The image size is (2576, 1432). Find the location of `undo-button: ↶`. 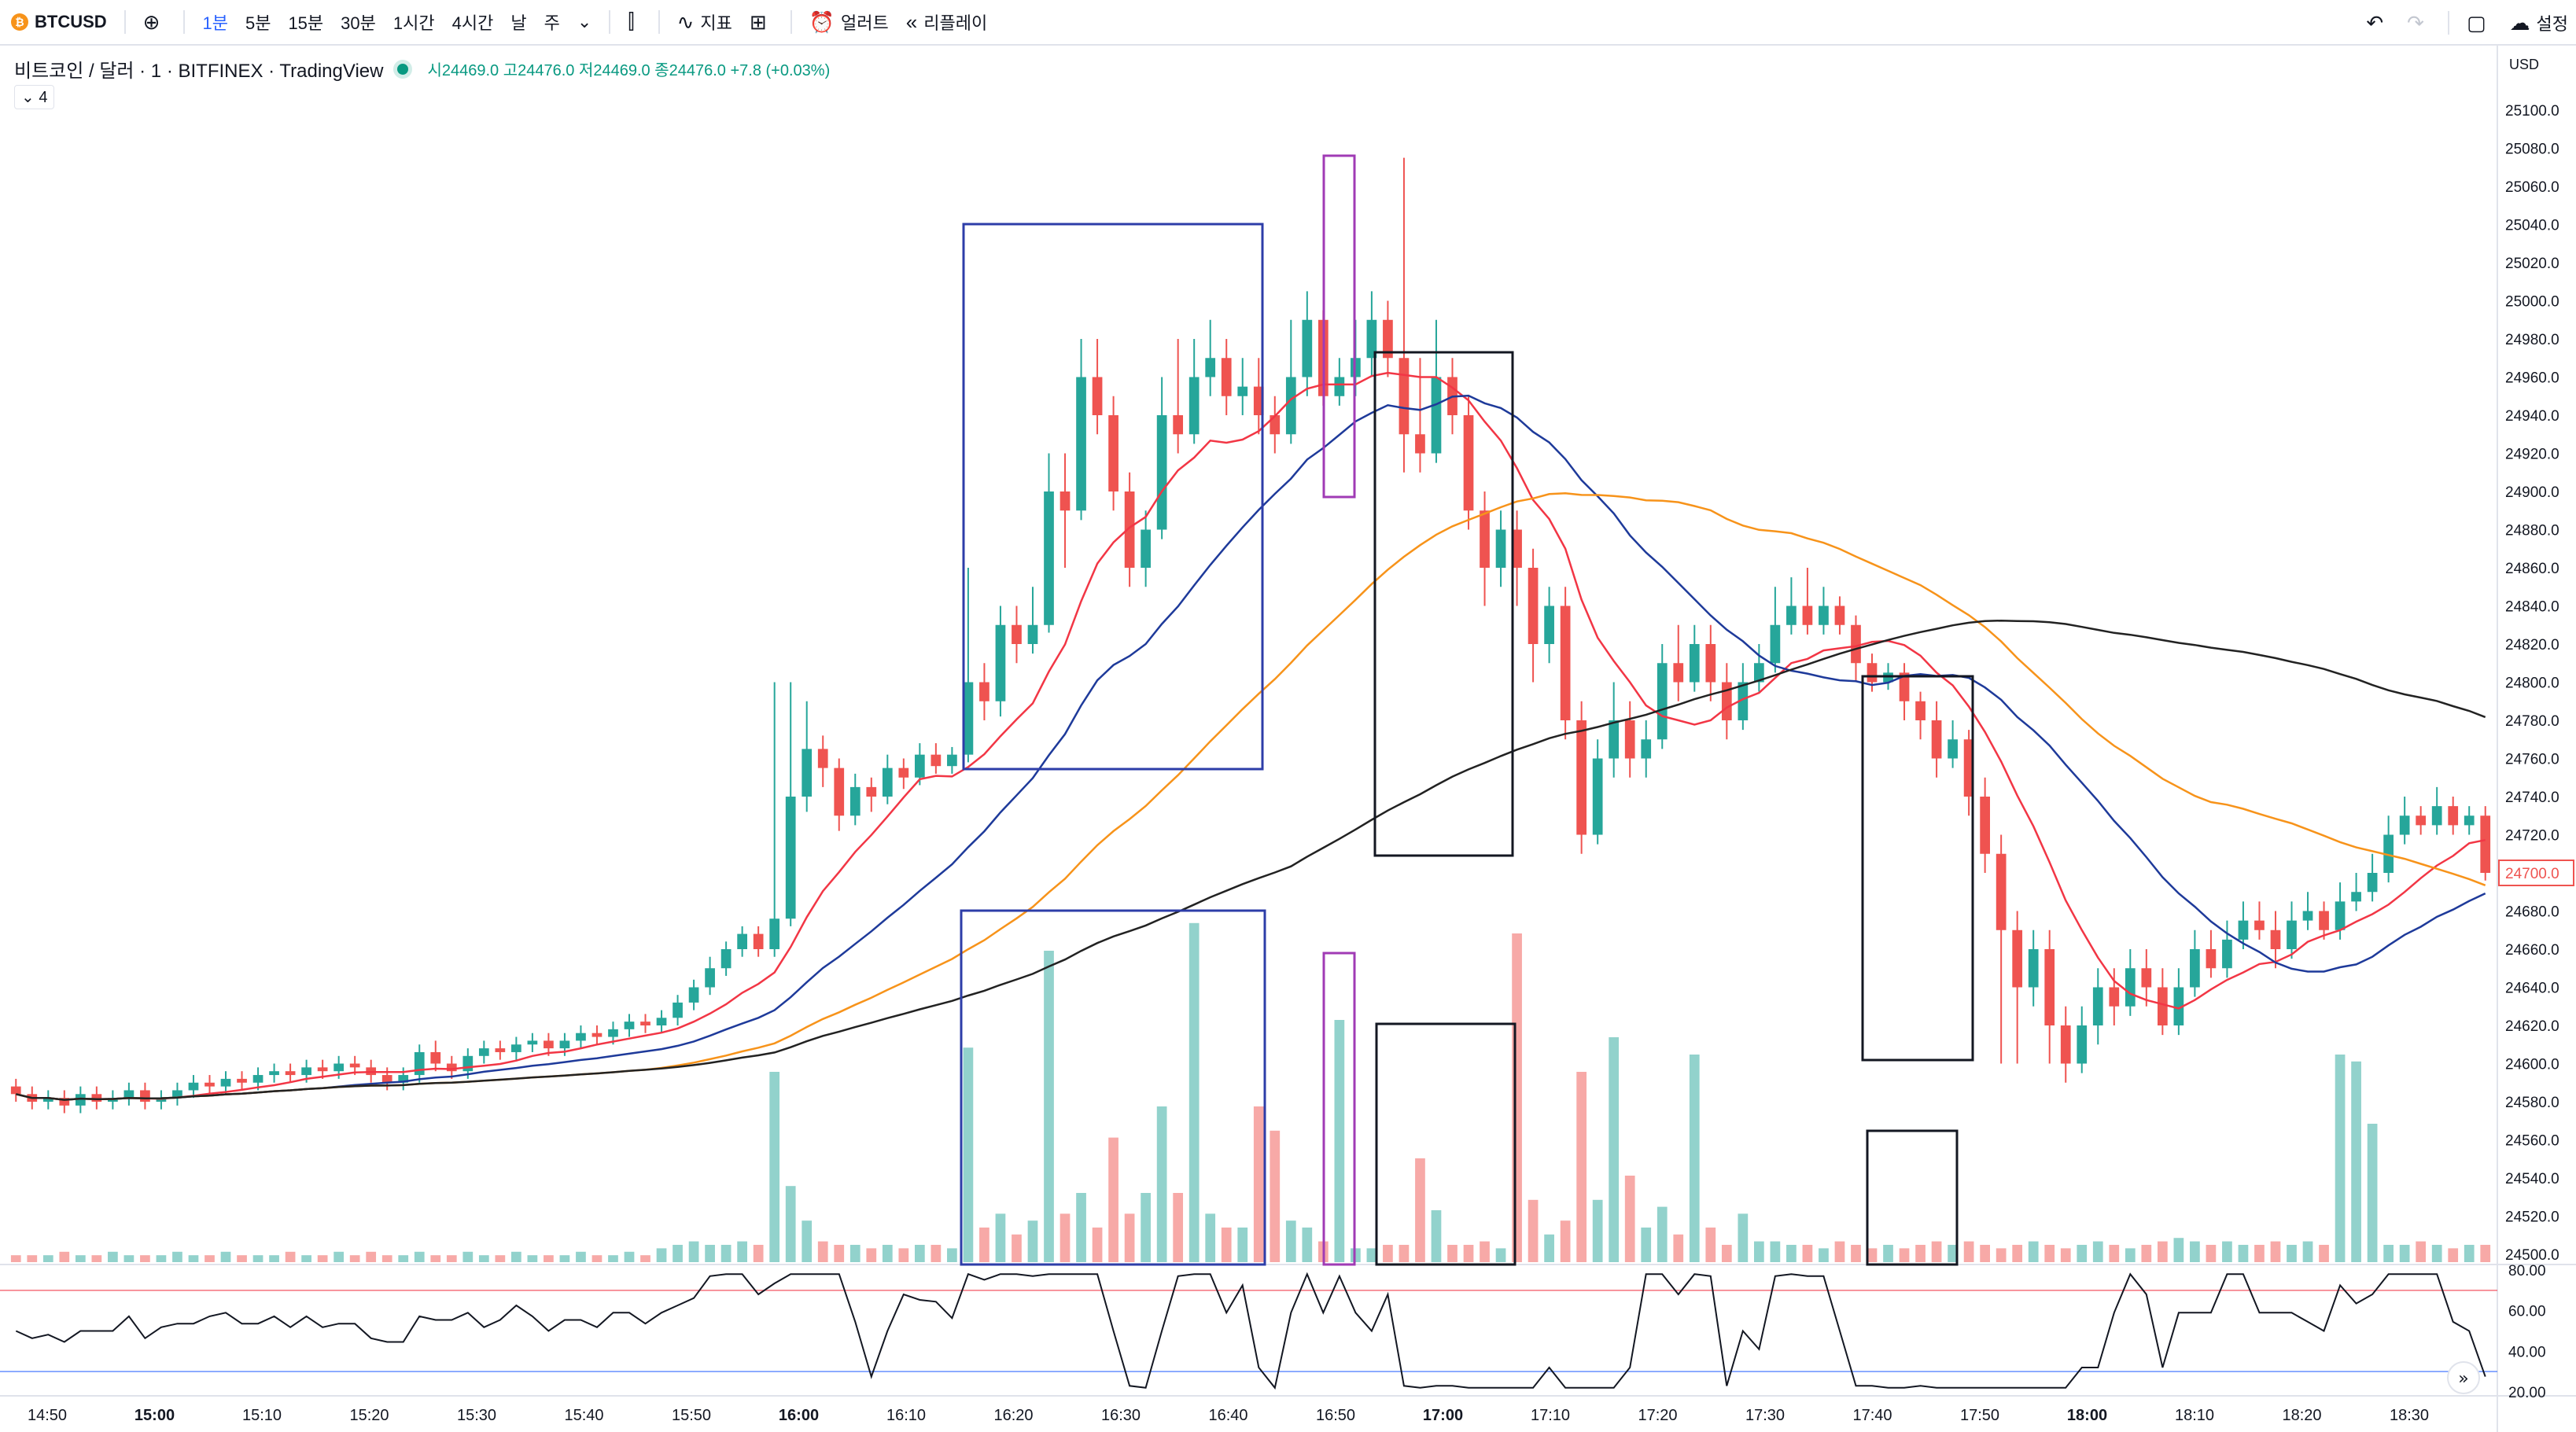

undo-button: ↶ is located at coordinates (2378, 23).